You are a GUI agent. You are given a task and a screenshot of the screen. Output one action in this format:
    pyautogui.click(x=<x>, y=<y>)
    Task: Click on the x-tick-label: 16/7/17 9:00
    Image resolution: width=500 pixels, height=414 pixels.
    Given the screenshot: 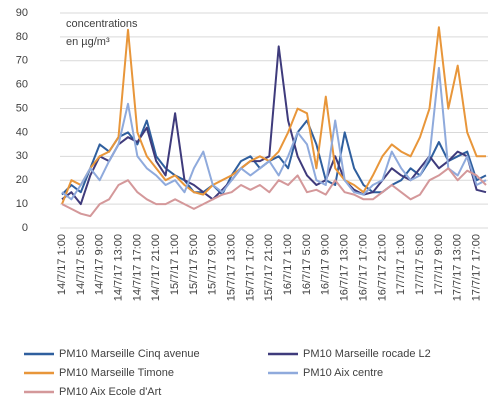 What is the action you would take?
    pyautogui.click(x=326, y=264)
    